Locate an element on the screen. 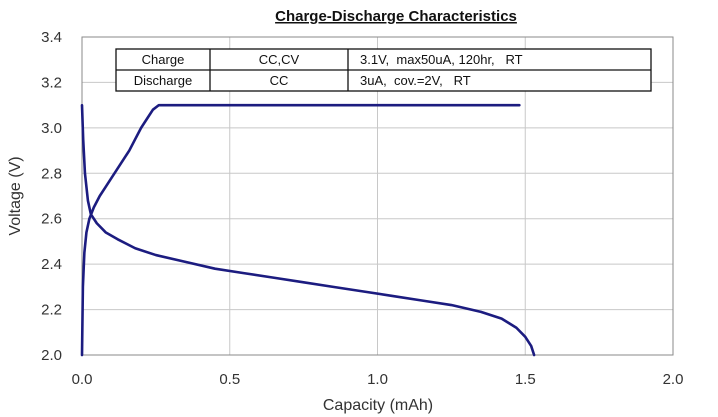  y-tick-label: 2.0 is located at coordinates (51, 355).